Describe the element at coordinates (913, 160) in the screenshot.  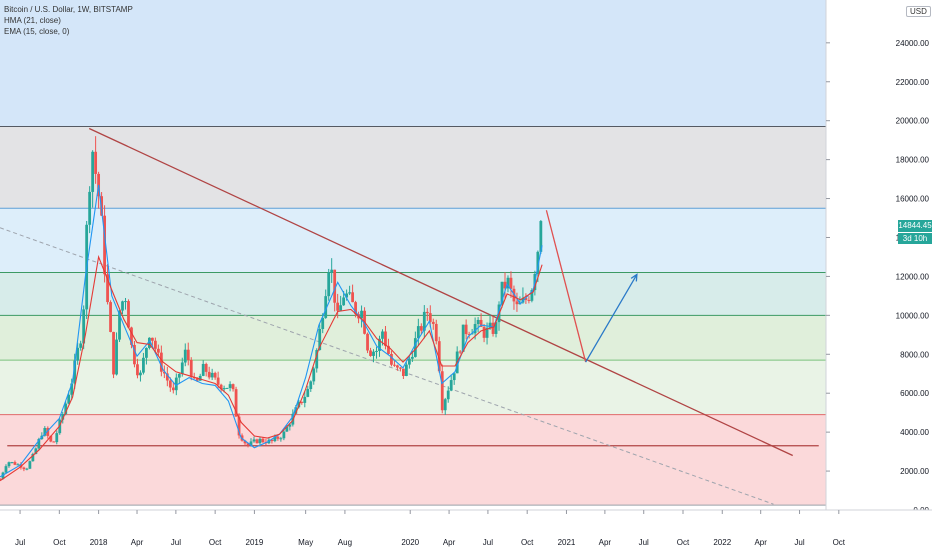
I see `y-tick-label: 18000.00` at that location.